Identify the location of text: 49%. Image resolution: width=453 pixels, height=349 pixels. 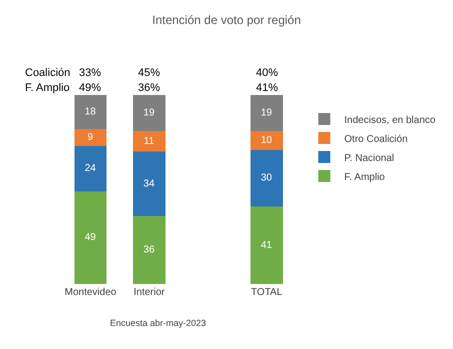
(90, 88).